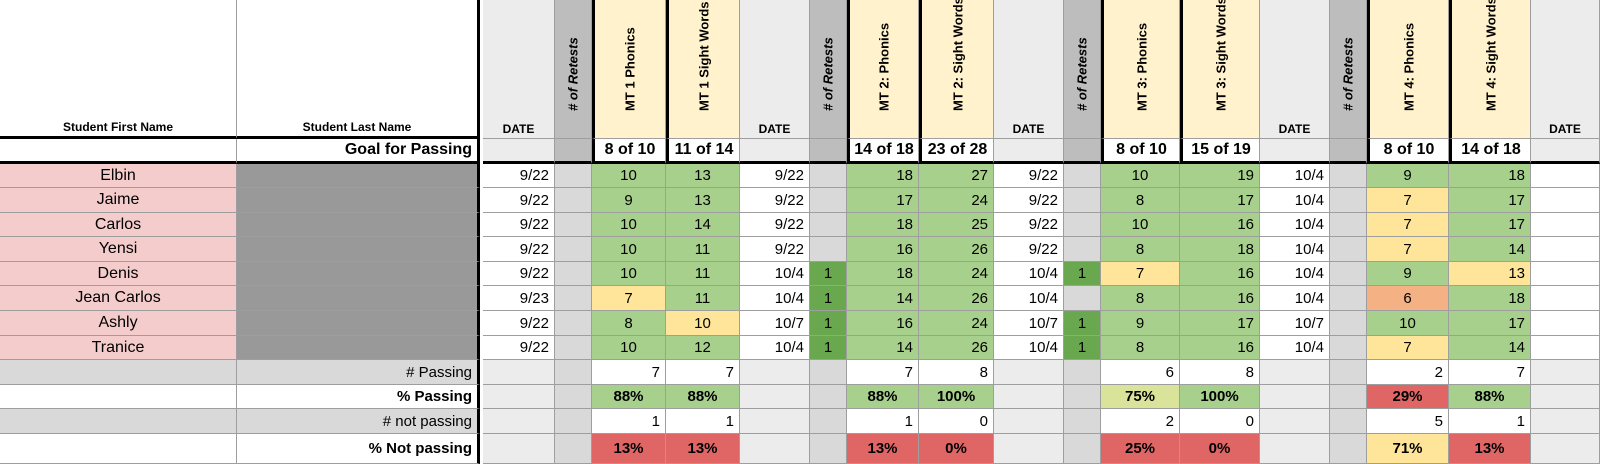  Describe the element at coordinates (118, 176) in the screenshot. I see `student-first-name: Elbin` at that location.